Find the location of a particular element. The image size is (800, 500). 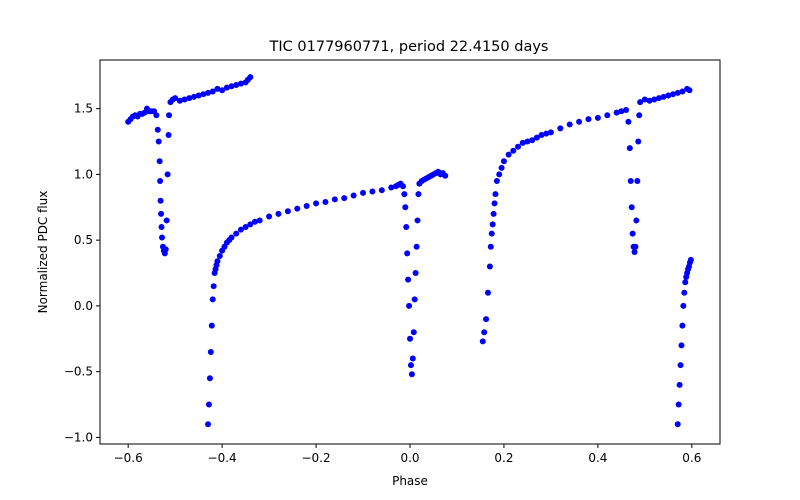

x-tick-label: 0.2 is located at coordinates (503, 458).